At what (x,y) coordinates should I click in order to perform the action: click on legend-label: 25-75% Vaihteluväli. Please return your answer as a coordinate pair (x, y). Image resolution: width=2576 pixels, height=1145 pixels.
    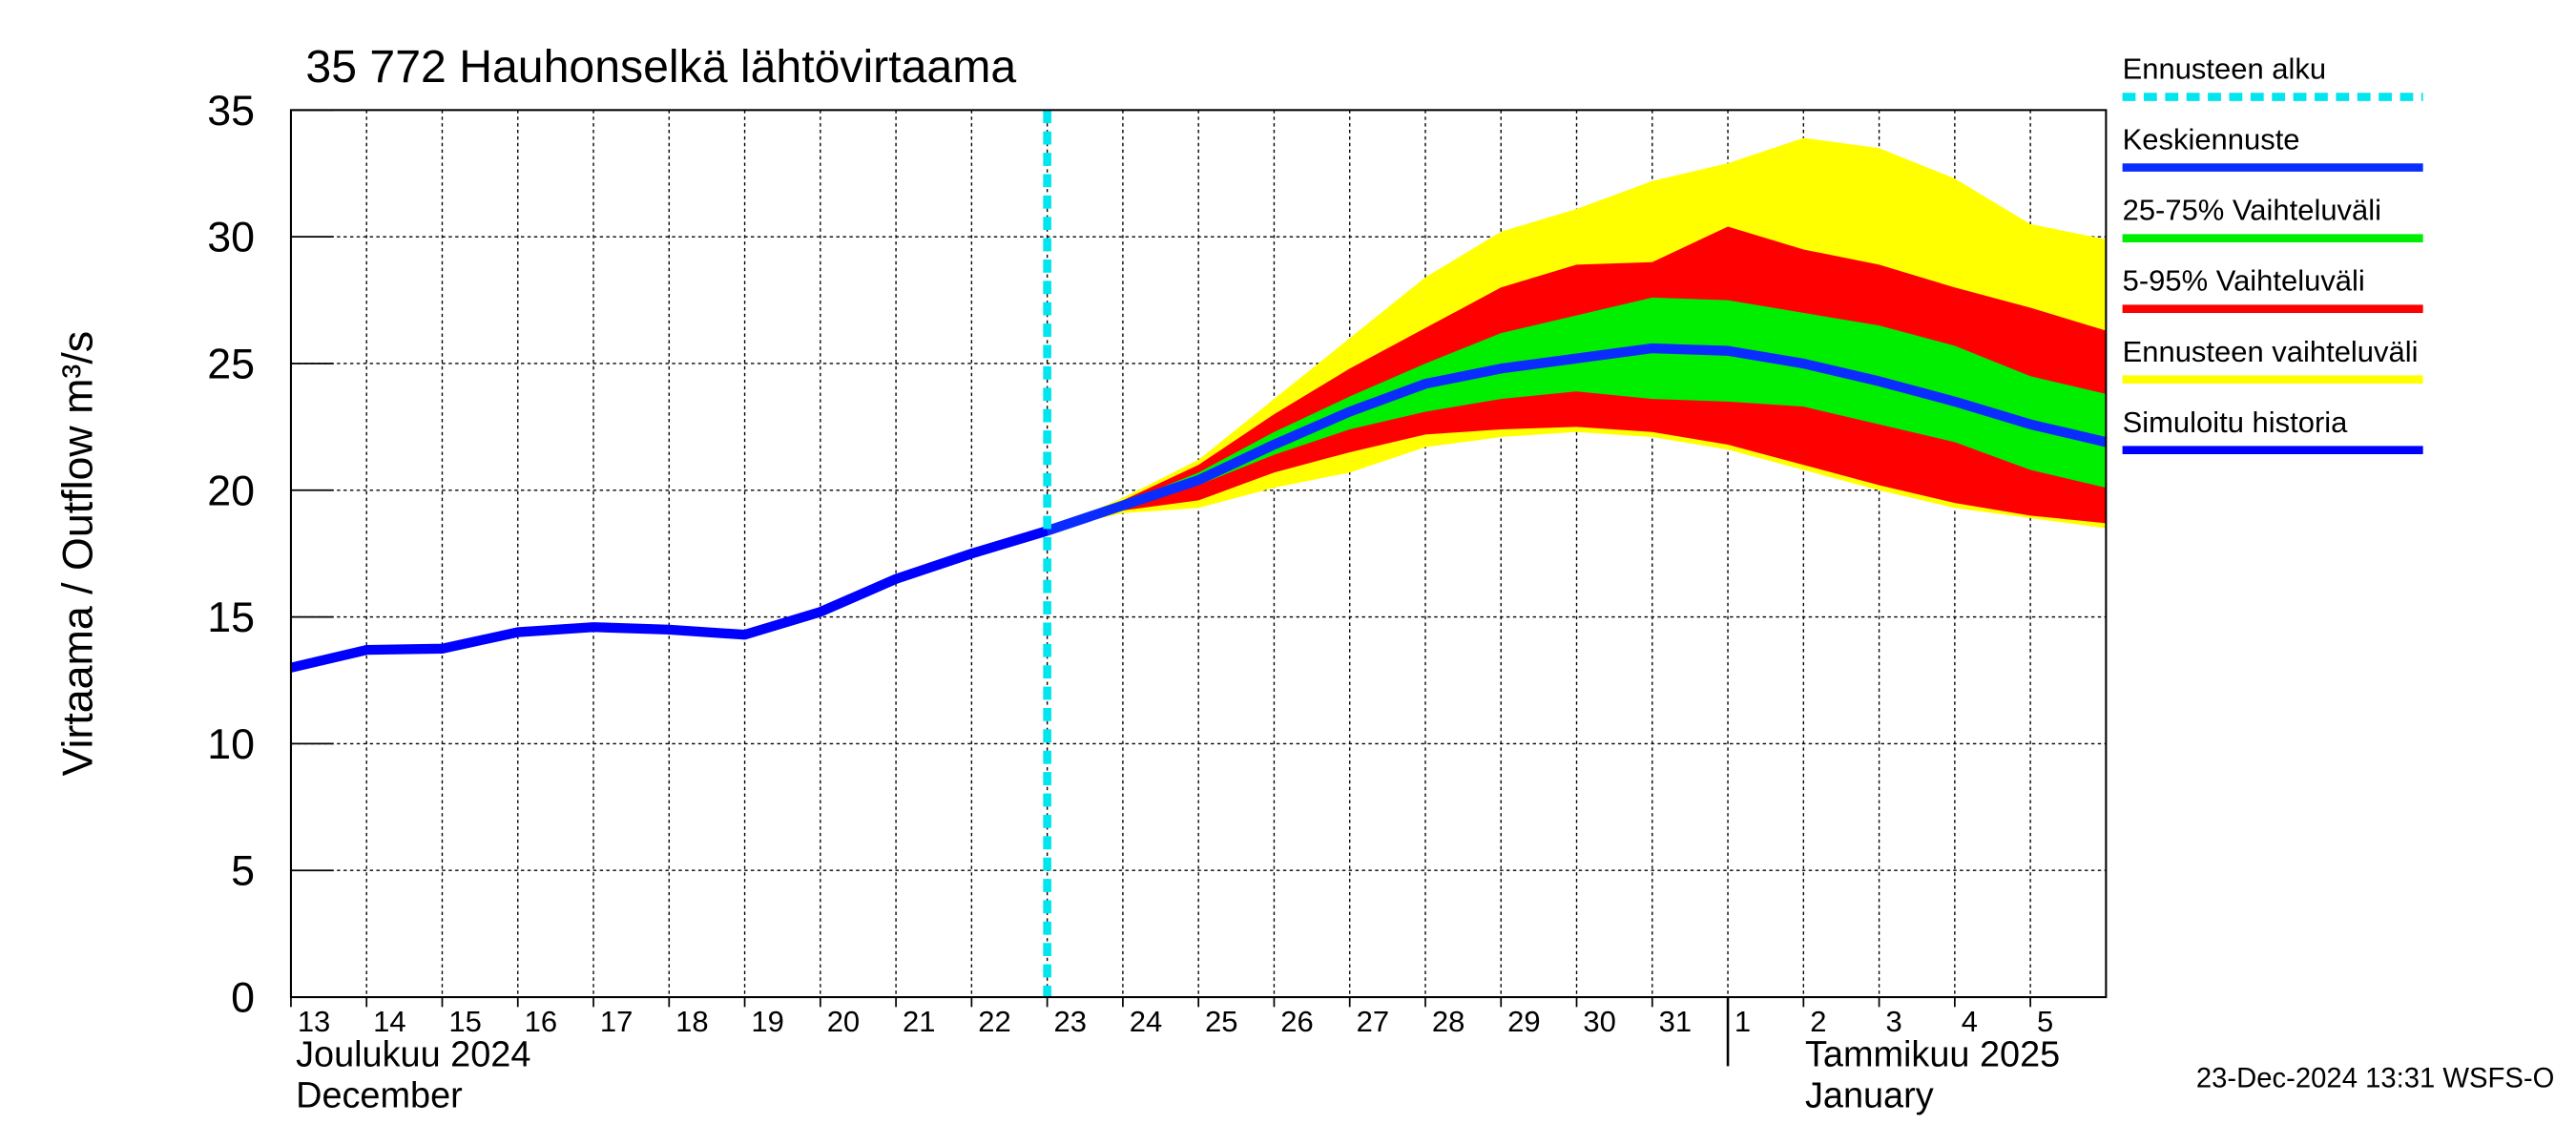
    Looking at the image, I should click on (2252, 211).